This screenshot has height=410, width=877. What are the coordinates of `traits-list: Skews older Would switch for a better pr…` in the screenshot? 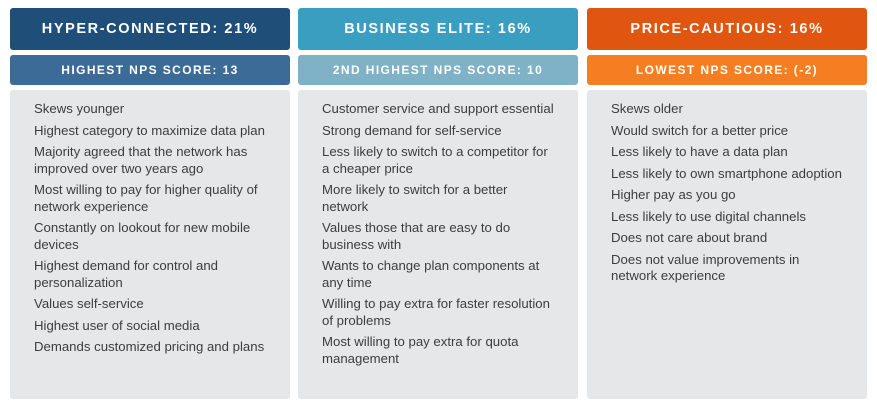 It's located at (729, 193).